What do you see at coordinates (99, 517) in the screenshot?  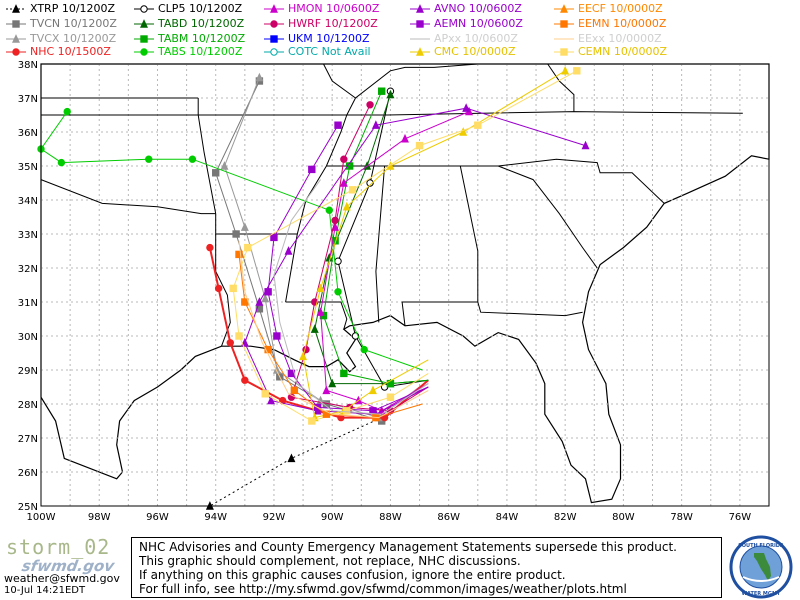 I see `longitude-tick-label: 98W` at bounding box center [99, 517].